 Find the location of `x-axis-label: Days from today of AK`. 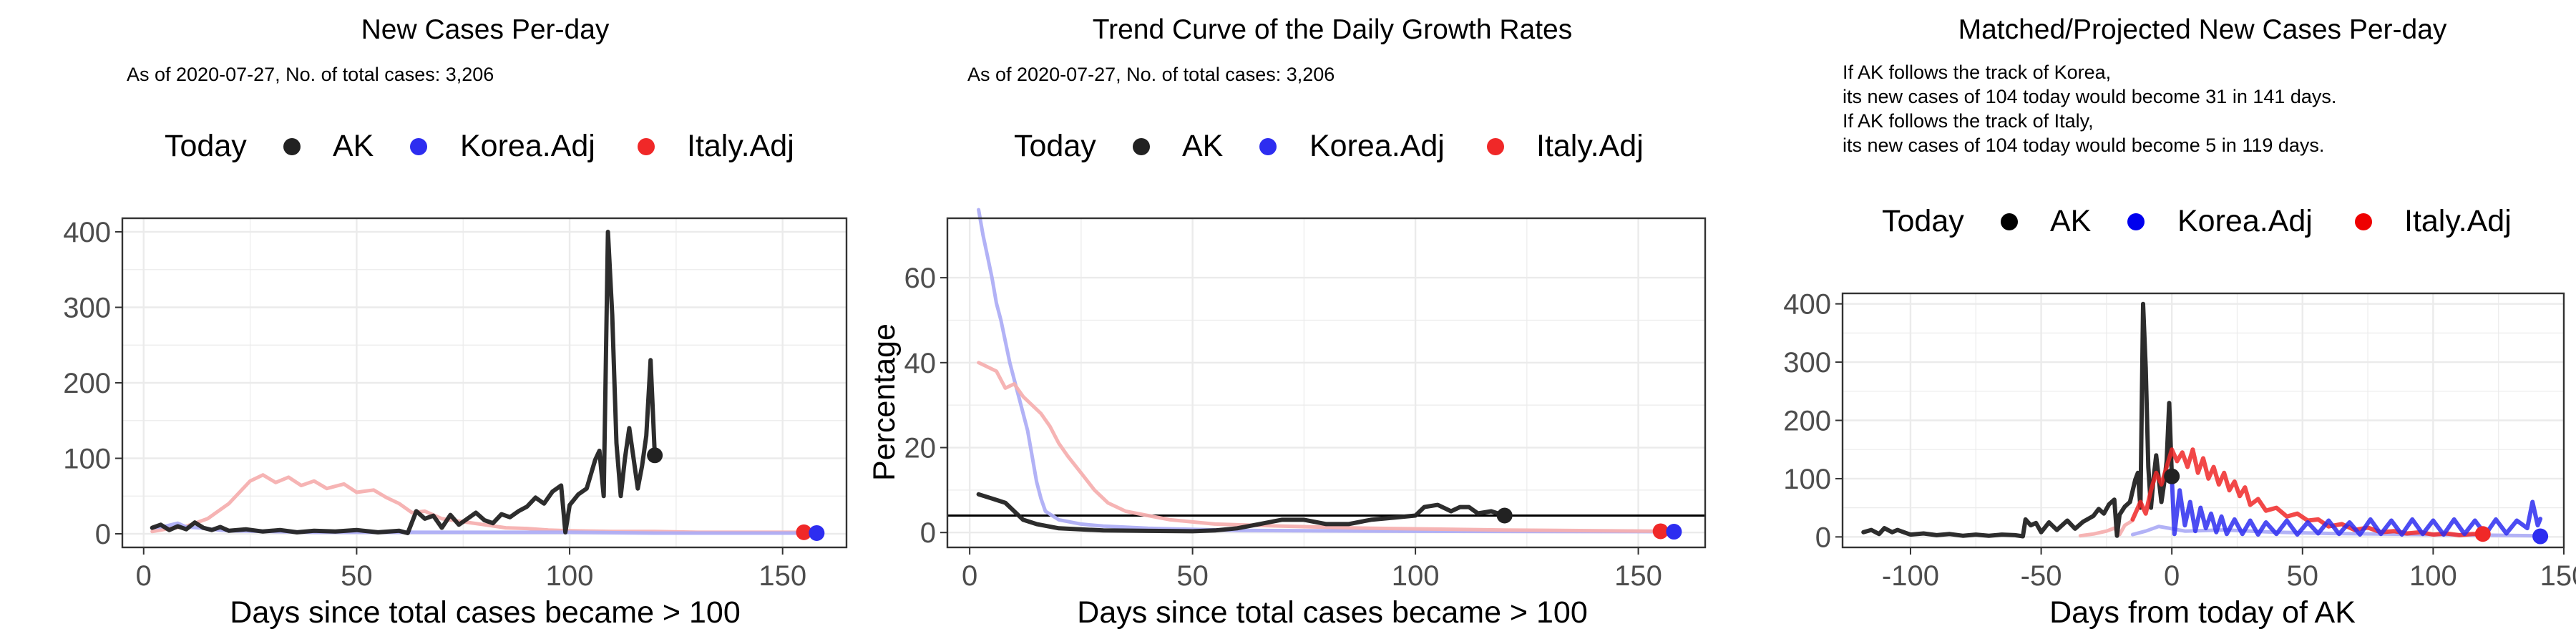

x-axis-label: Days from today of AK is located at coordinates (2202, 612).